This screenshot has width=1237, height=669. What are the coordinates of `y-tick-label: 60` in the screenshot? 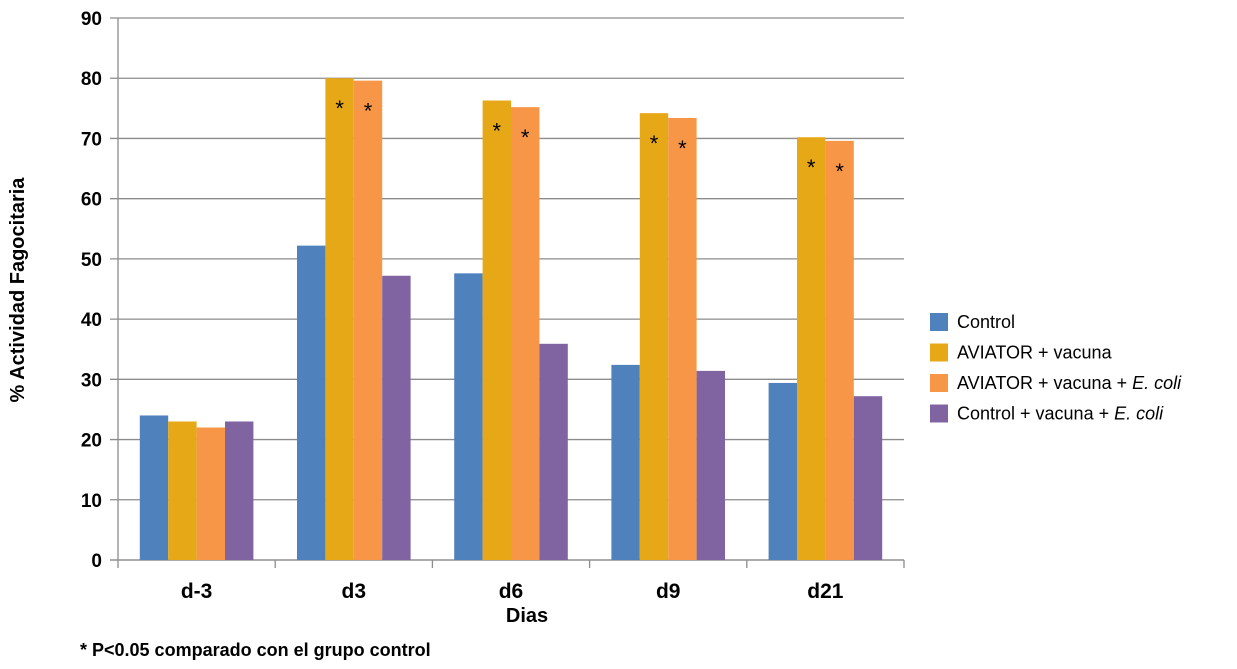 It's located at (91, 200).